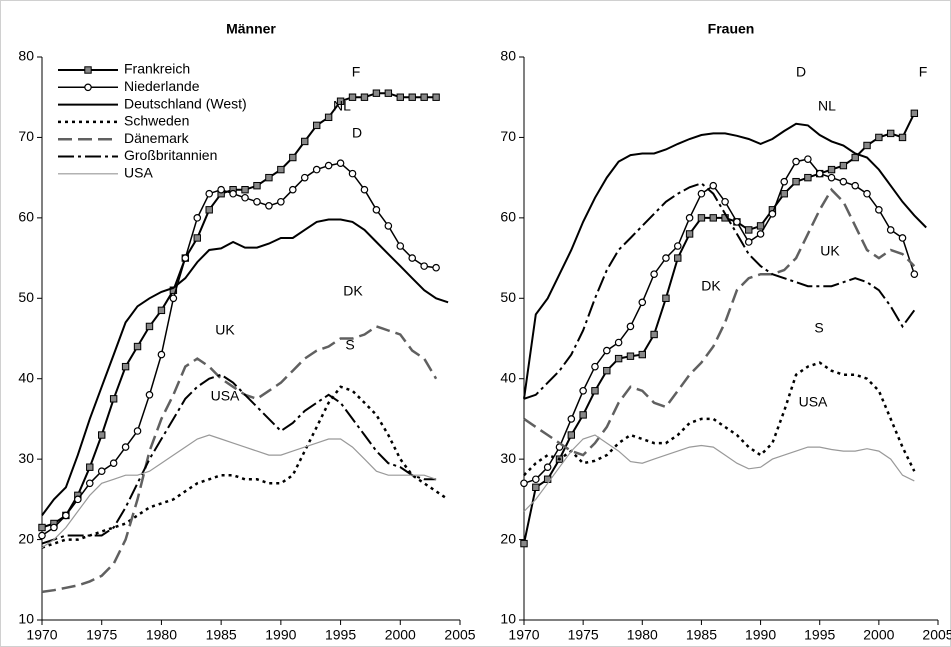 The width and height of the screenshot is (951, 647). I want to click on chart-title: Männer, so click(251, 29).